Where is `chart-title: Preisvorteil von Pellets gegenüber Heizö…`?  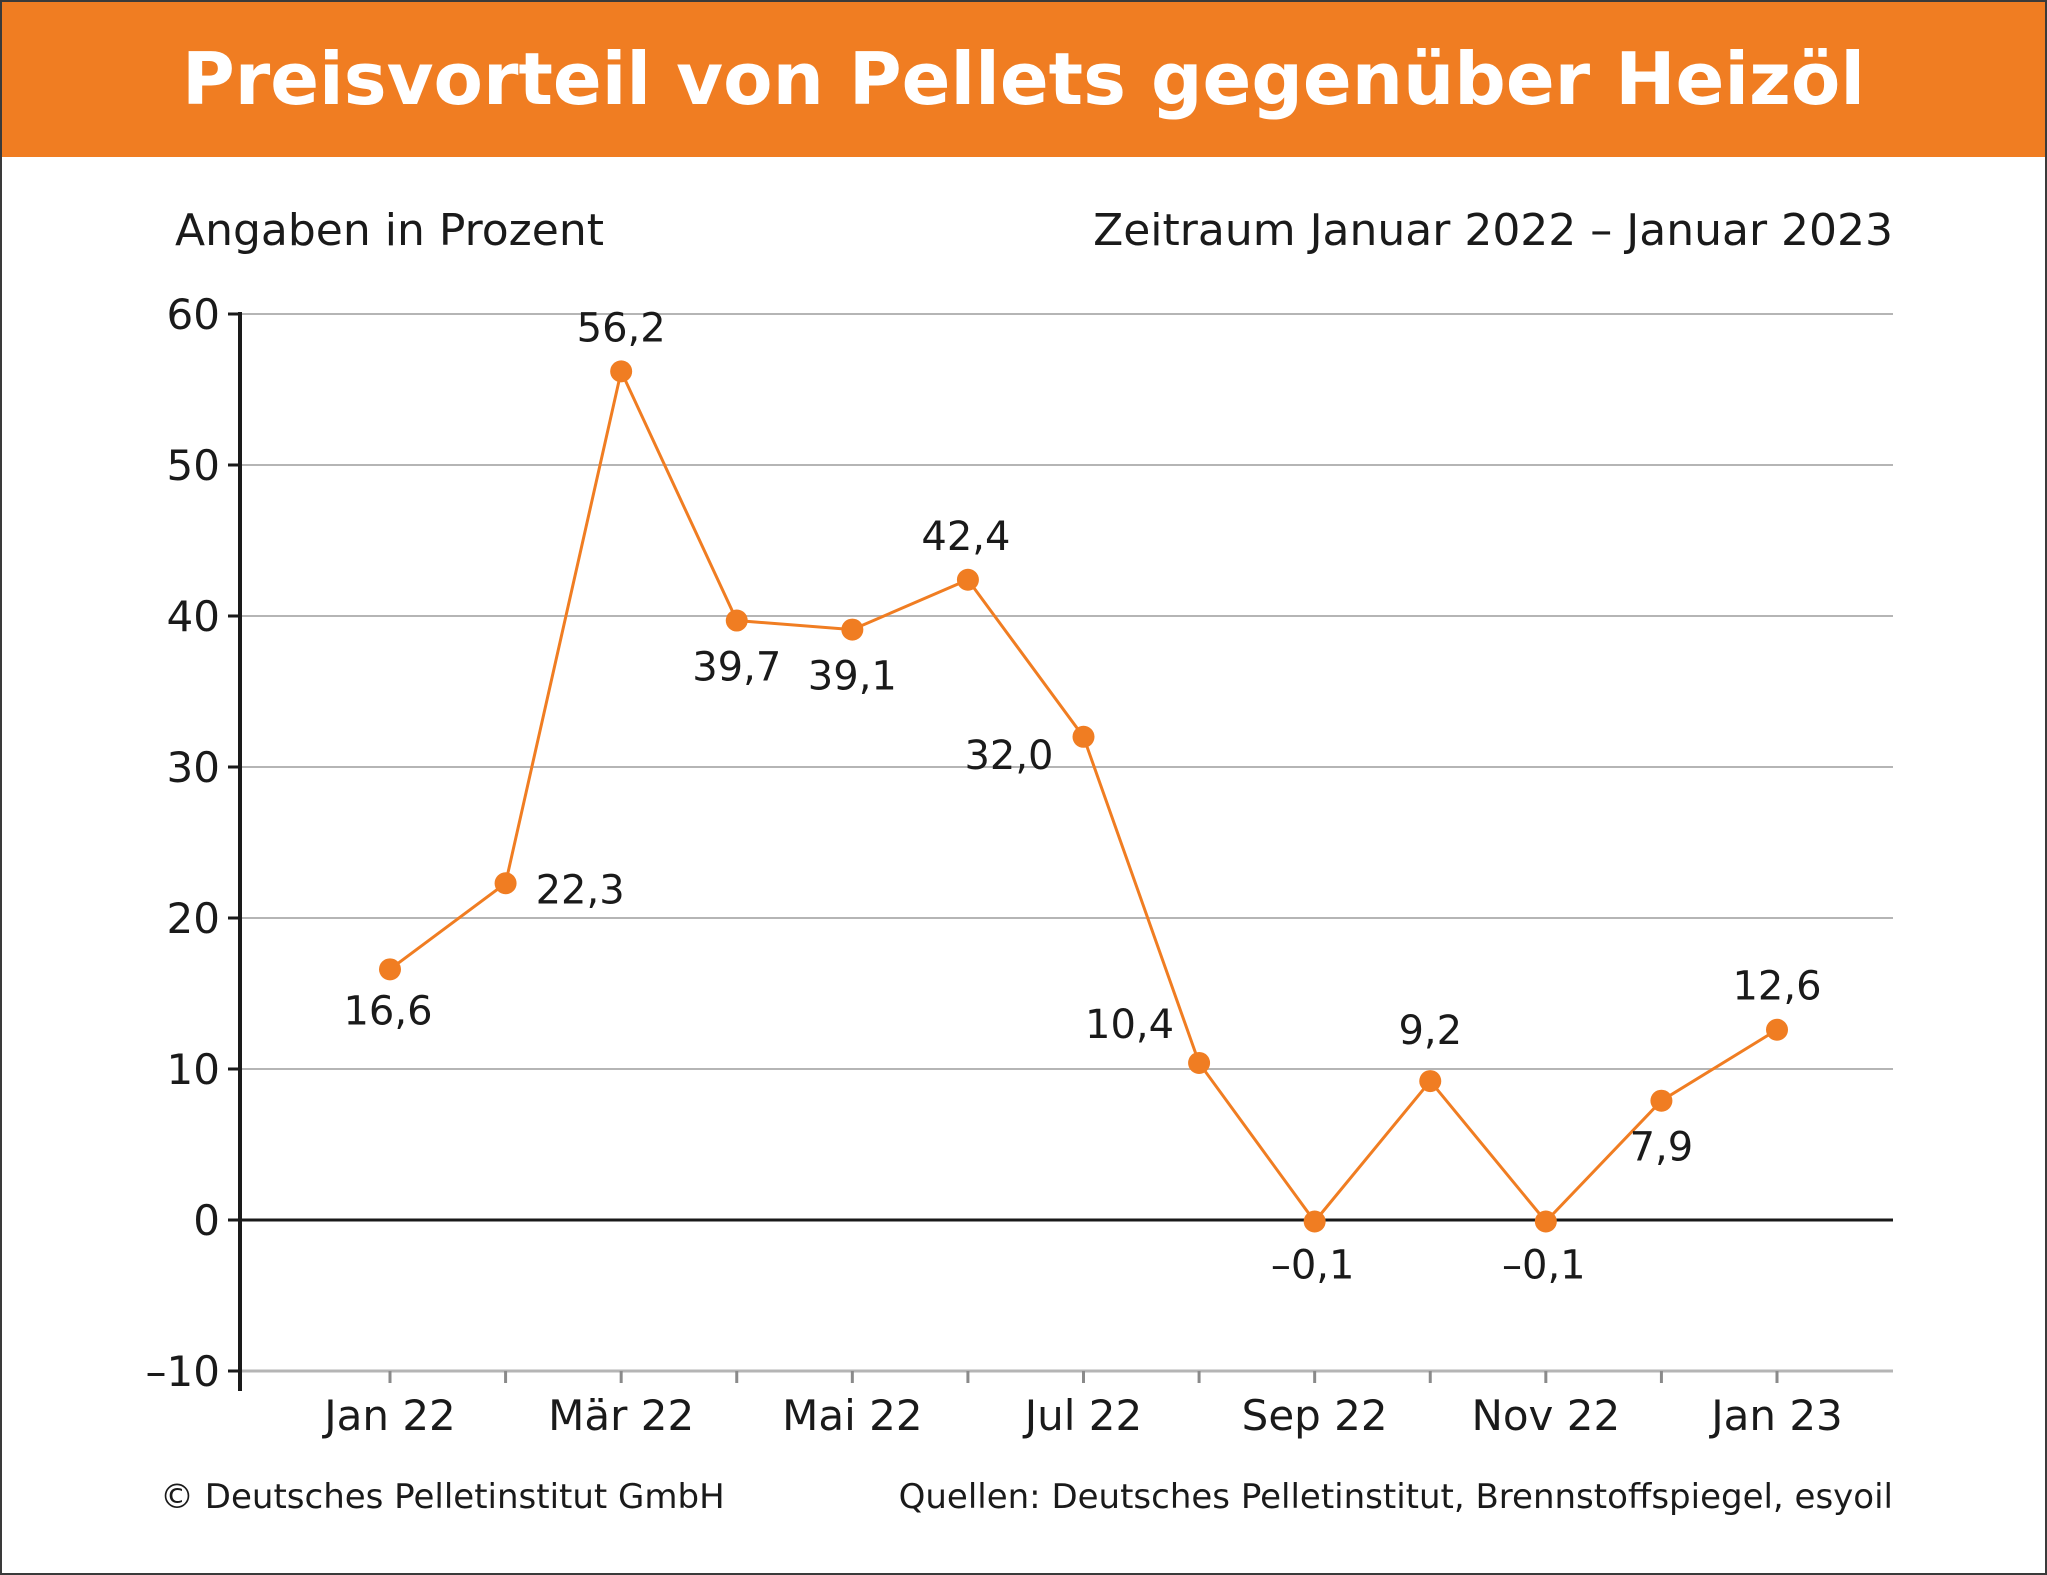
chart-title: Preisvorteil von Pellets gegenüber Heizö… is located at coordinates (1023, 79).